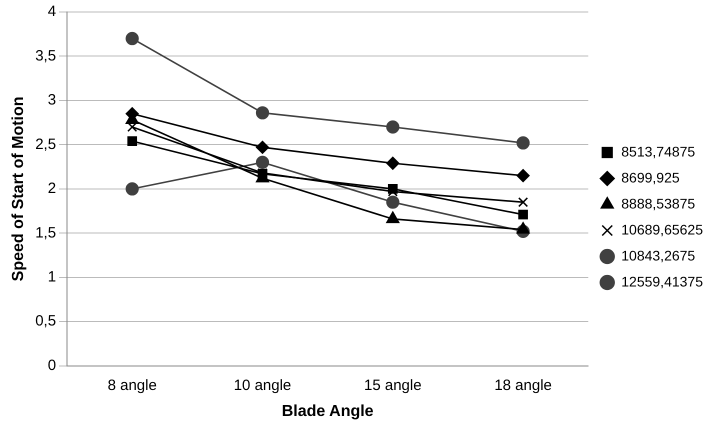  I want to click on legend-label: 8699,925, so click(650, 177).